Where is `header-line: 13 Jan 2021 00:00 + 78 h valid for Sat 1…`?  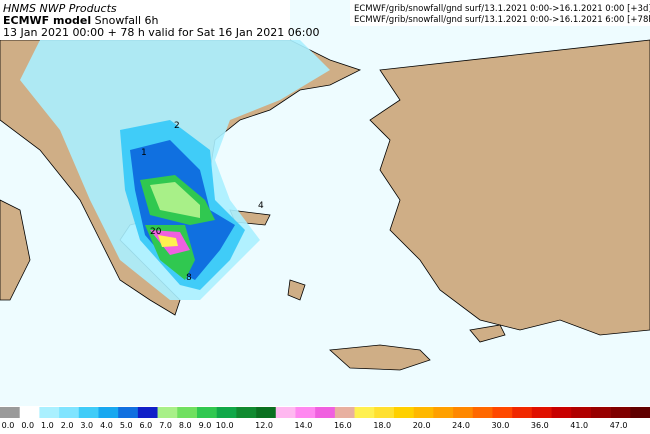 header-line: 13 Jan 2021 00:00 + 78 h valid for Sat 1… is located at coordinates (161, 32).